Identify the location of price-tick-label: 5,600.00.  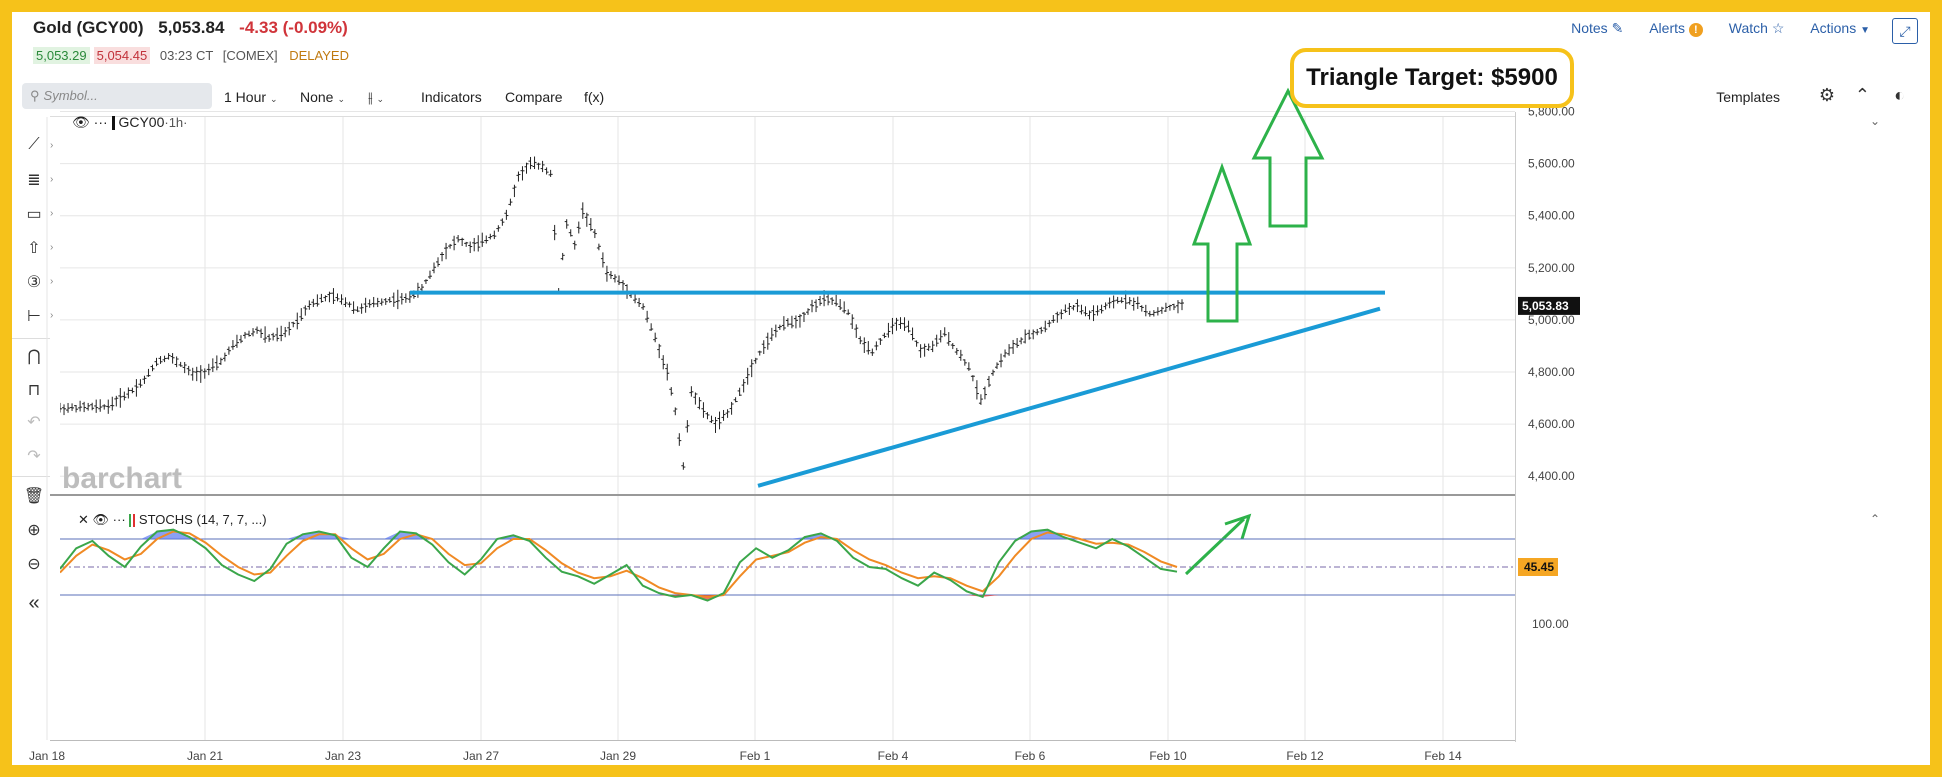
(1551, 164).